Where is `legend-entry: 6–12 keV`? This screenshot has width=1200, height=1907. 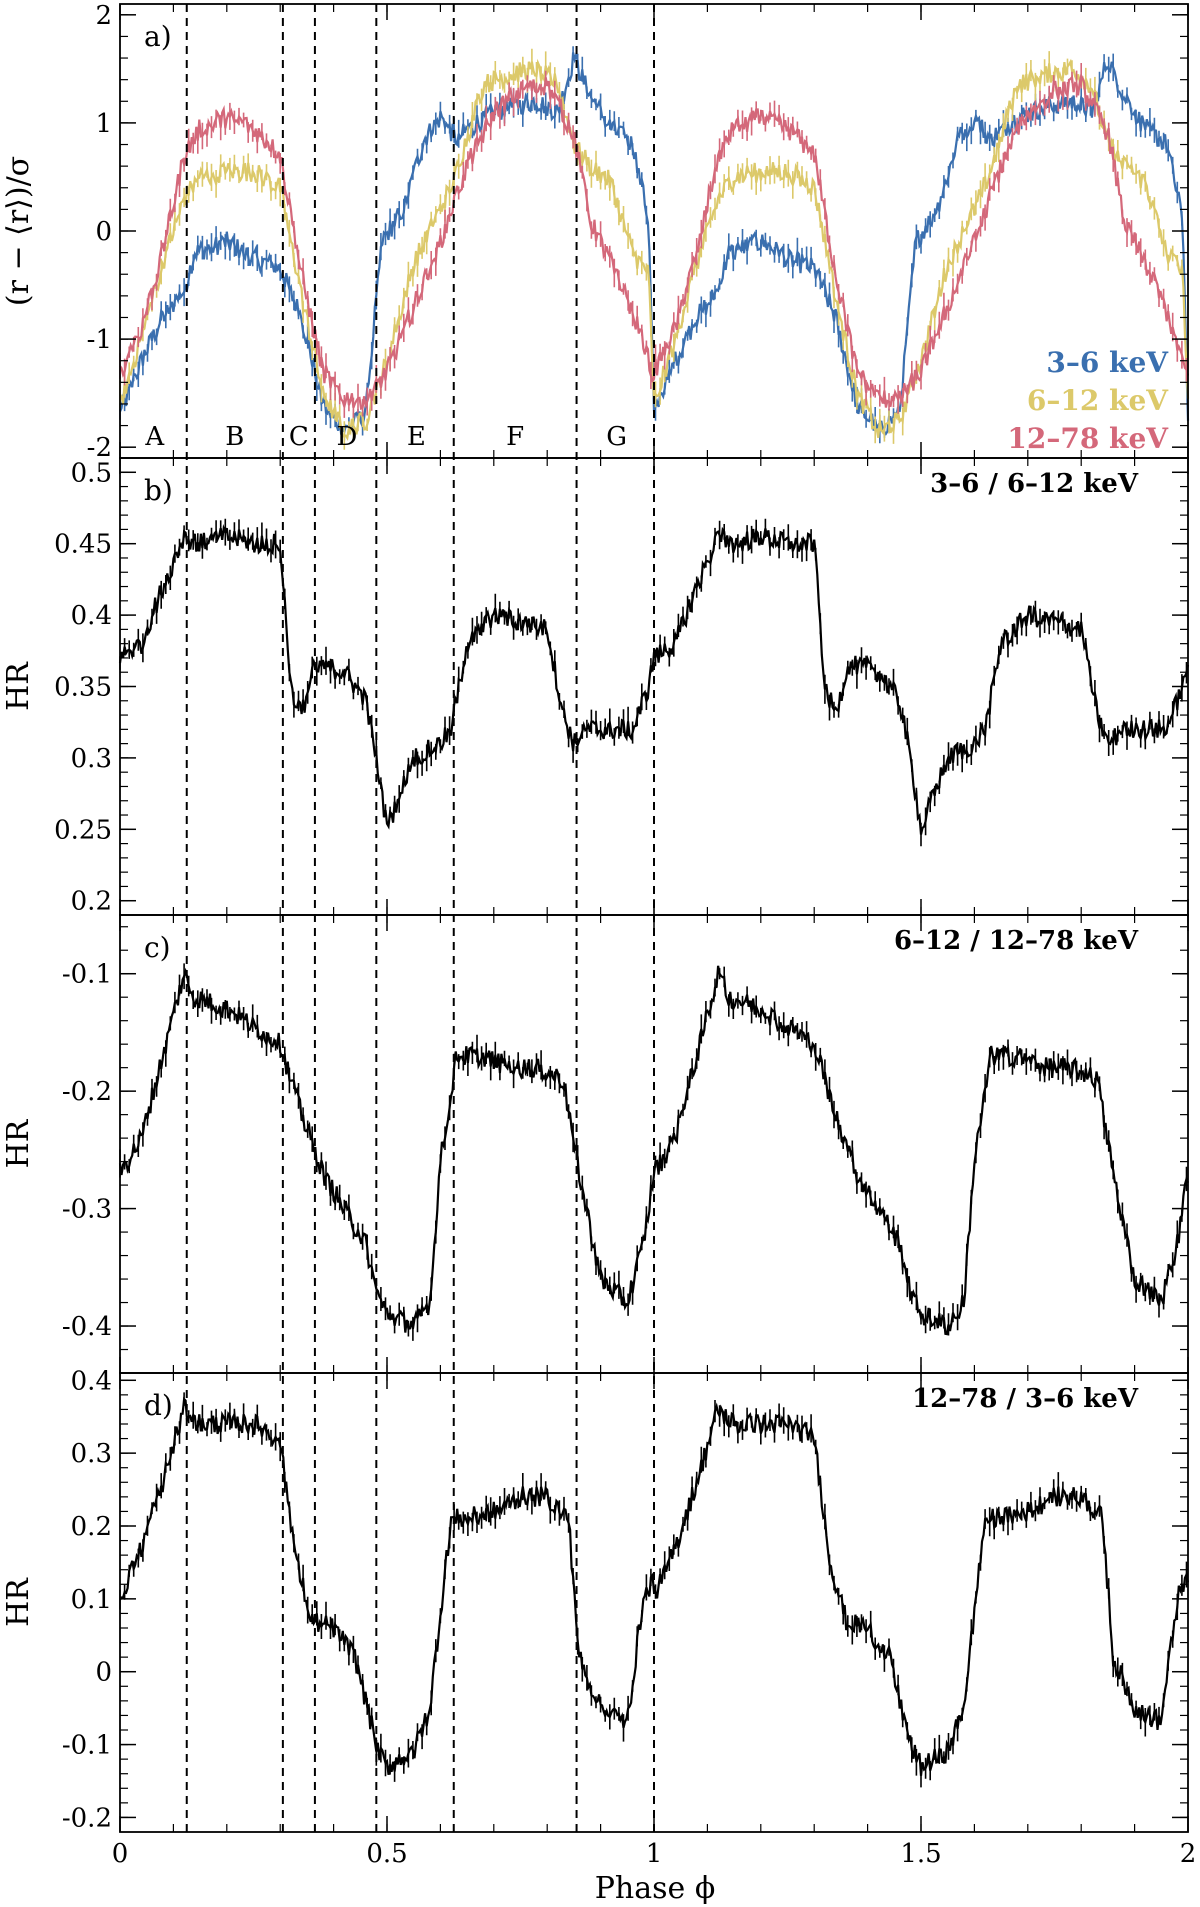
legend-entry: 6–12 keV is located at coordinates (1098, 400).